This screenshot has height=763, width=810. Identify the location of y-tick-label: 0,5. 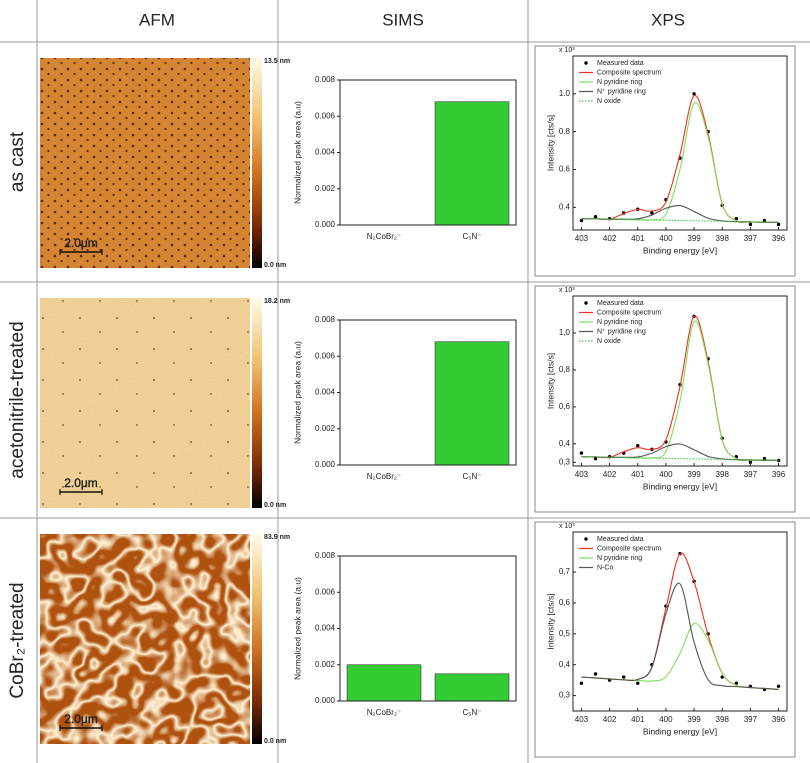
(565, 633).